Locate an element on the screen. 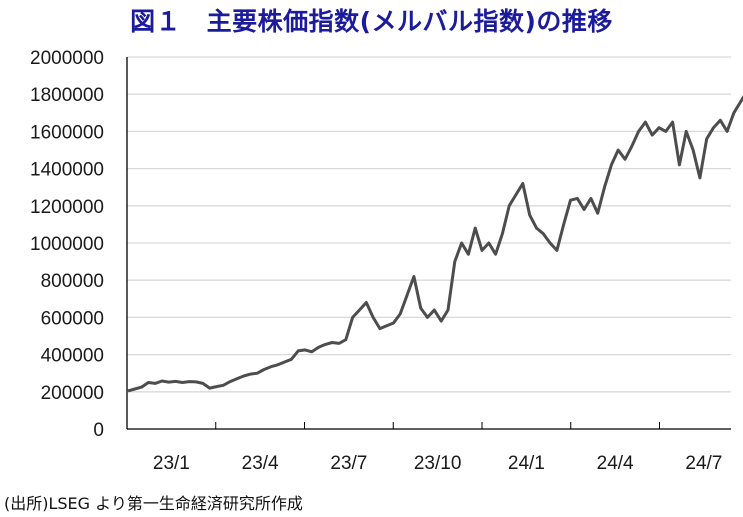 Image resolution: width=743 pixels, height=517 pixels. y-tick-label: 0 is located at coordinates (98, 430).